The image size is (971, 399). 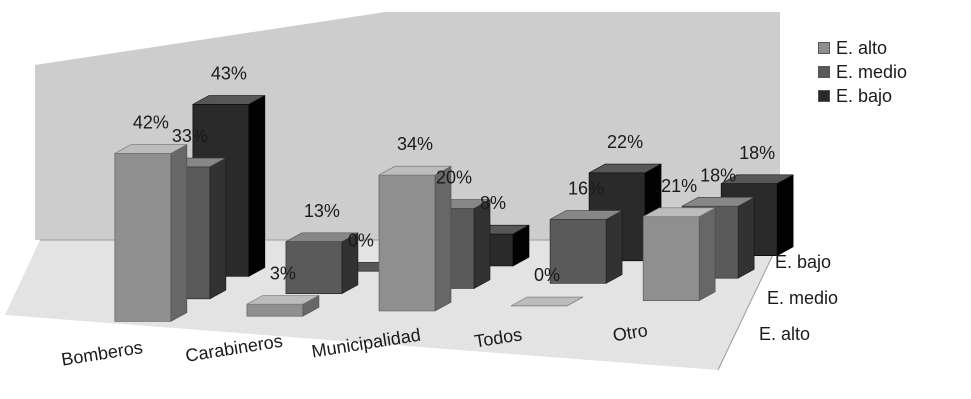 What do you see at coordinates (102, 353) in the screenshot?
I see `category-label-bomberos: Bomberos` at bounding box center [102, 353].